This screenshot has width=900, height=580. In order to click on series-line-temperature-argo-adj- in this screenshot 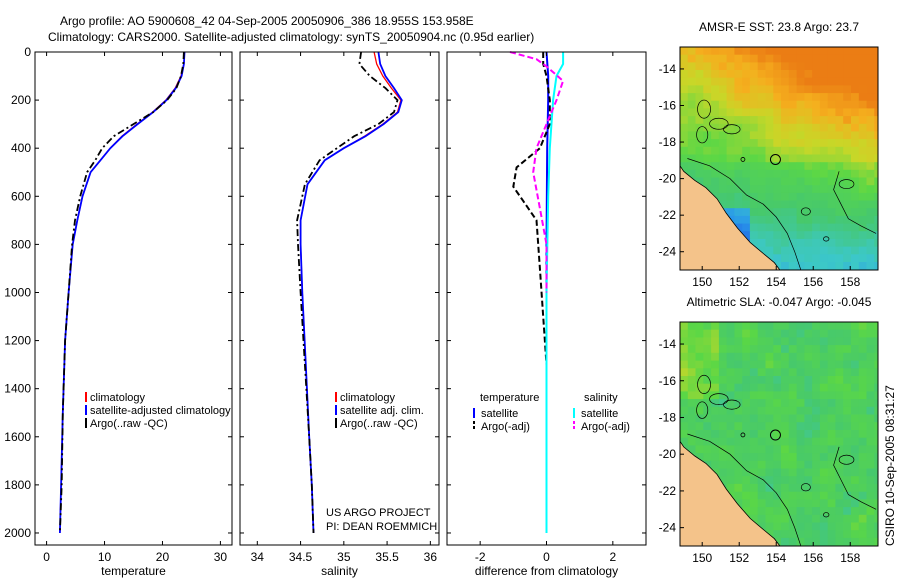, I will do `click(531, 292)`.